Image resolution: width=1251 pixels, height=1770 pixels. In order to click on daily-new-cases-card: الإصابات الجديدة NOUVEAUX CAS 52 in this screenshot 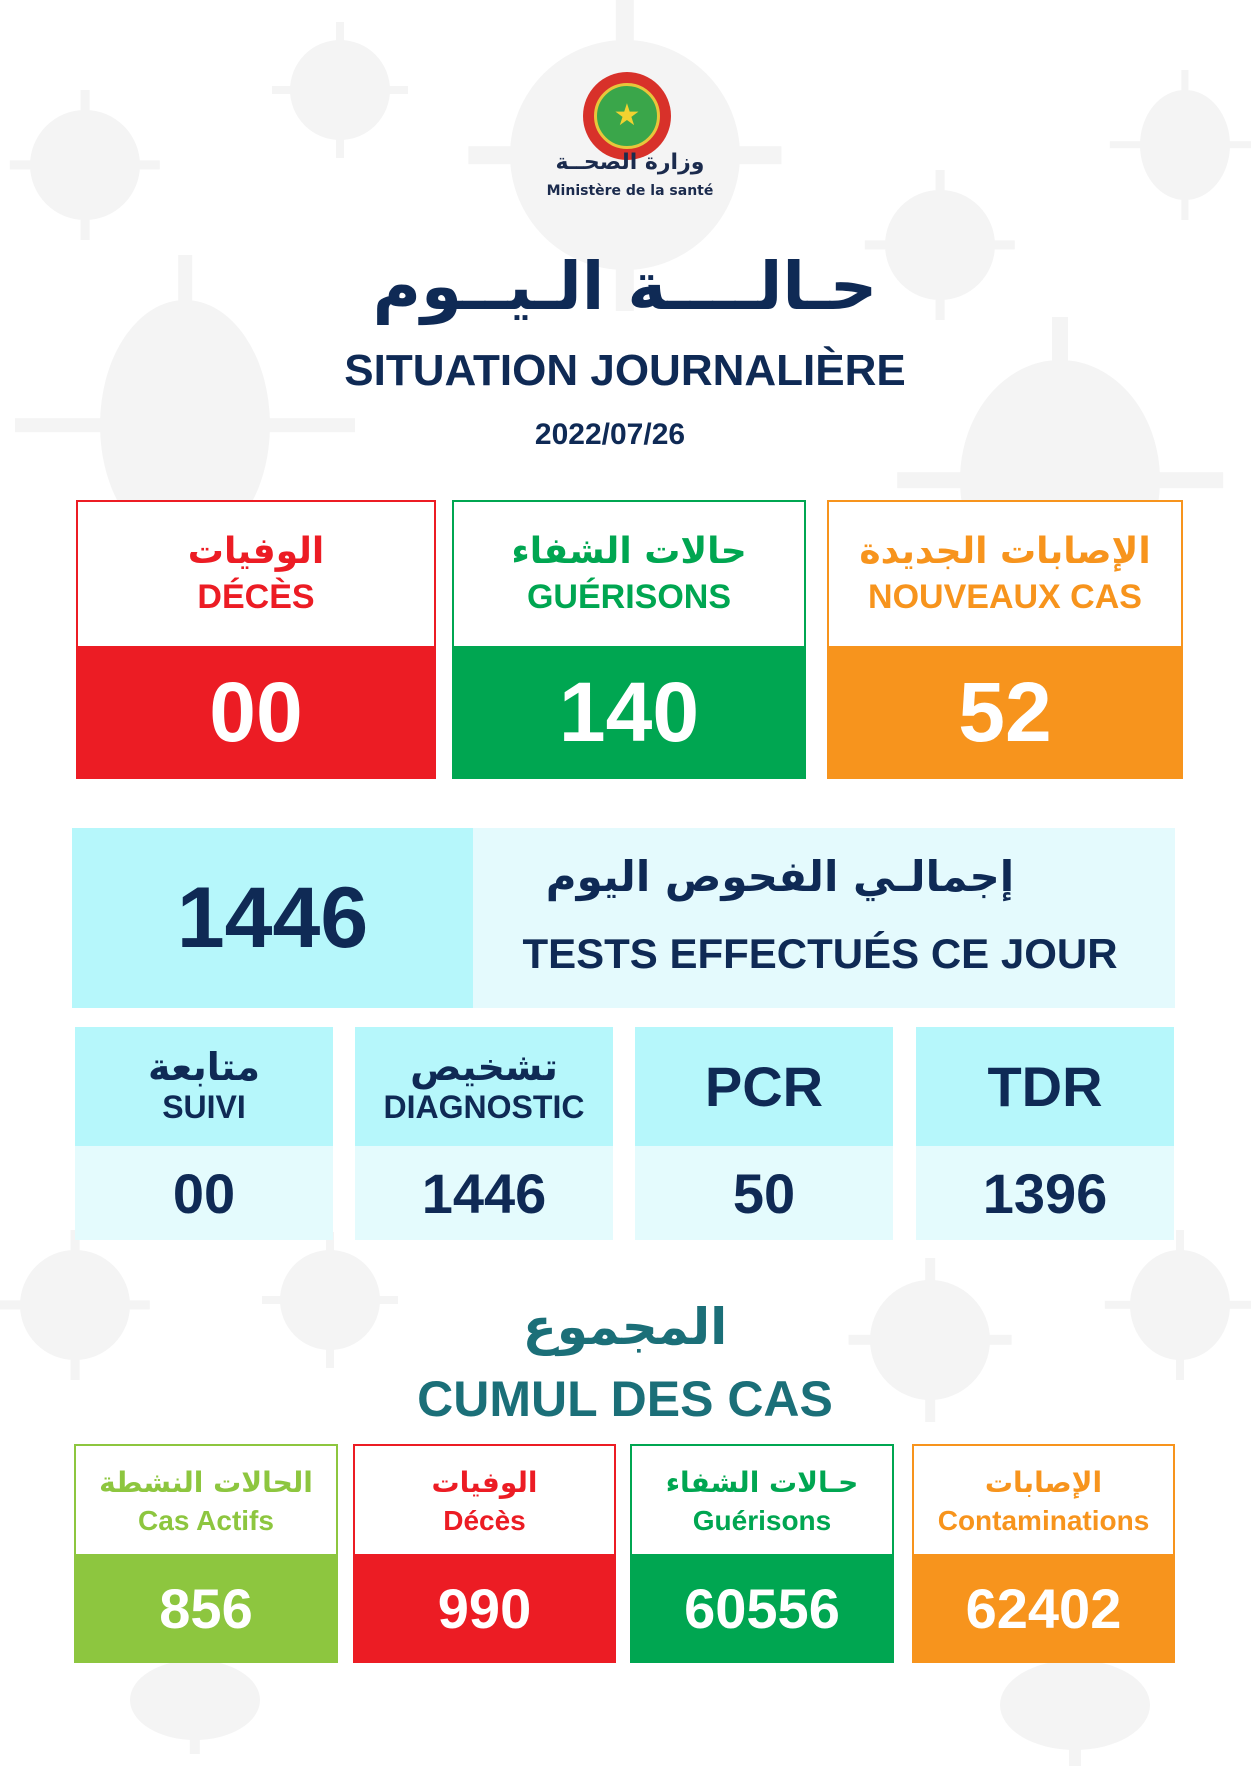, I will do `click(1005, 639)`.